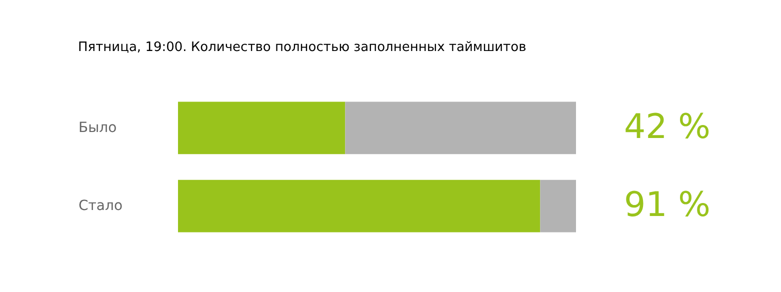 This screenshot has width=781, height=292. I want to click on data-label: 91 %, so click(667, 205).